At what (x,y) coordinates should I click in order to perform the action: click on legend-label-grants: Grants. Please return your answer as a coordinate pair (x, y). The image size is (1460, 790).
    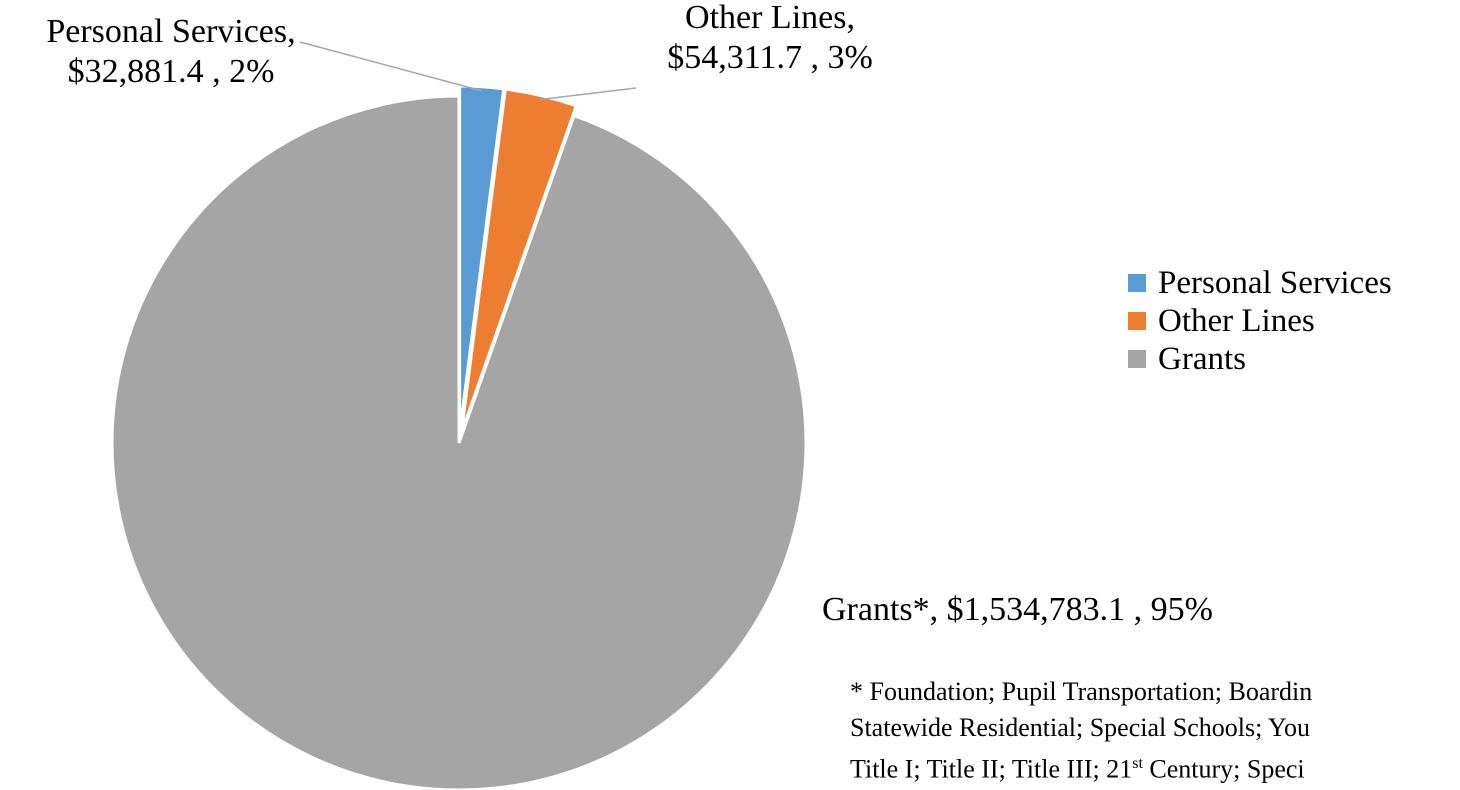
    Looking at the image, I should click on (1202, 358).